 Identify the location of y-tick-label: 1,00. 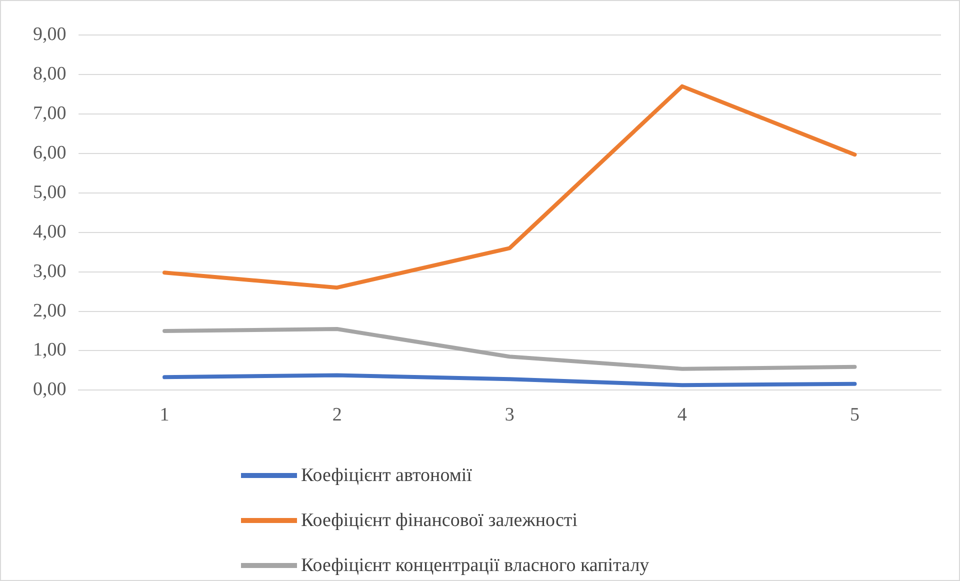
(49, 350).